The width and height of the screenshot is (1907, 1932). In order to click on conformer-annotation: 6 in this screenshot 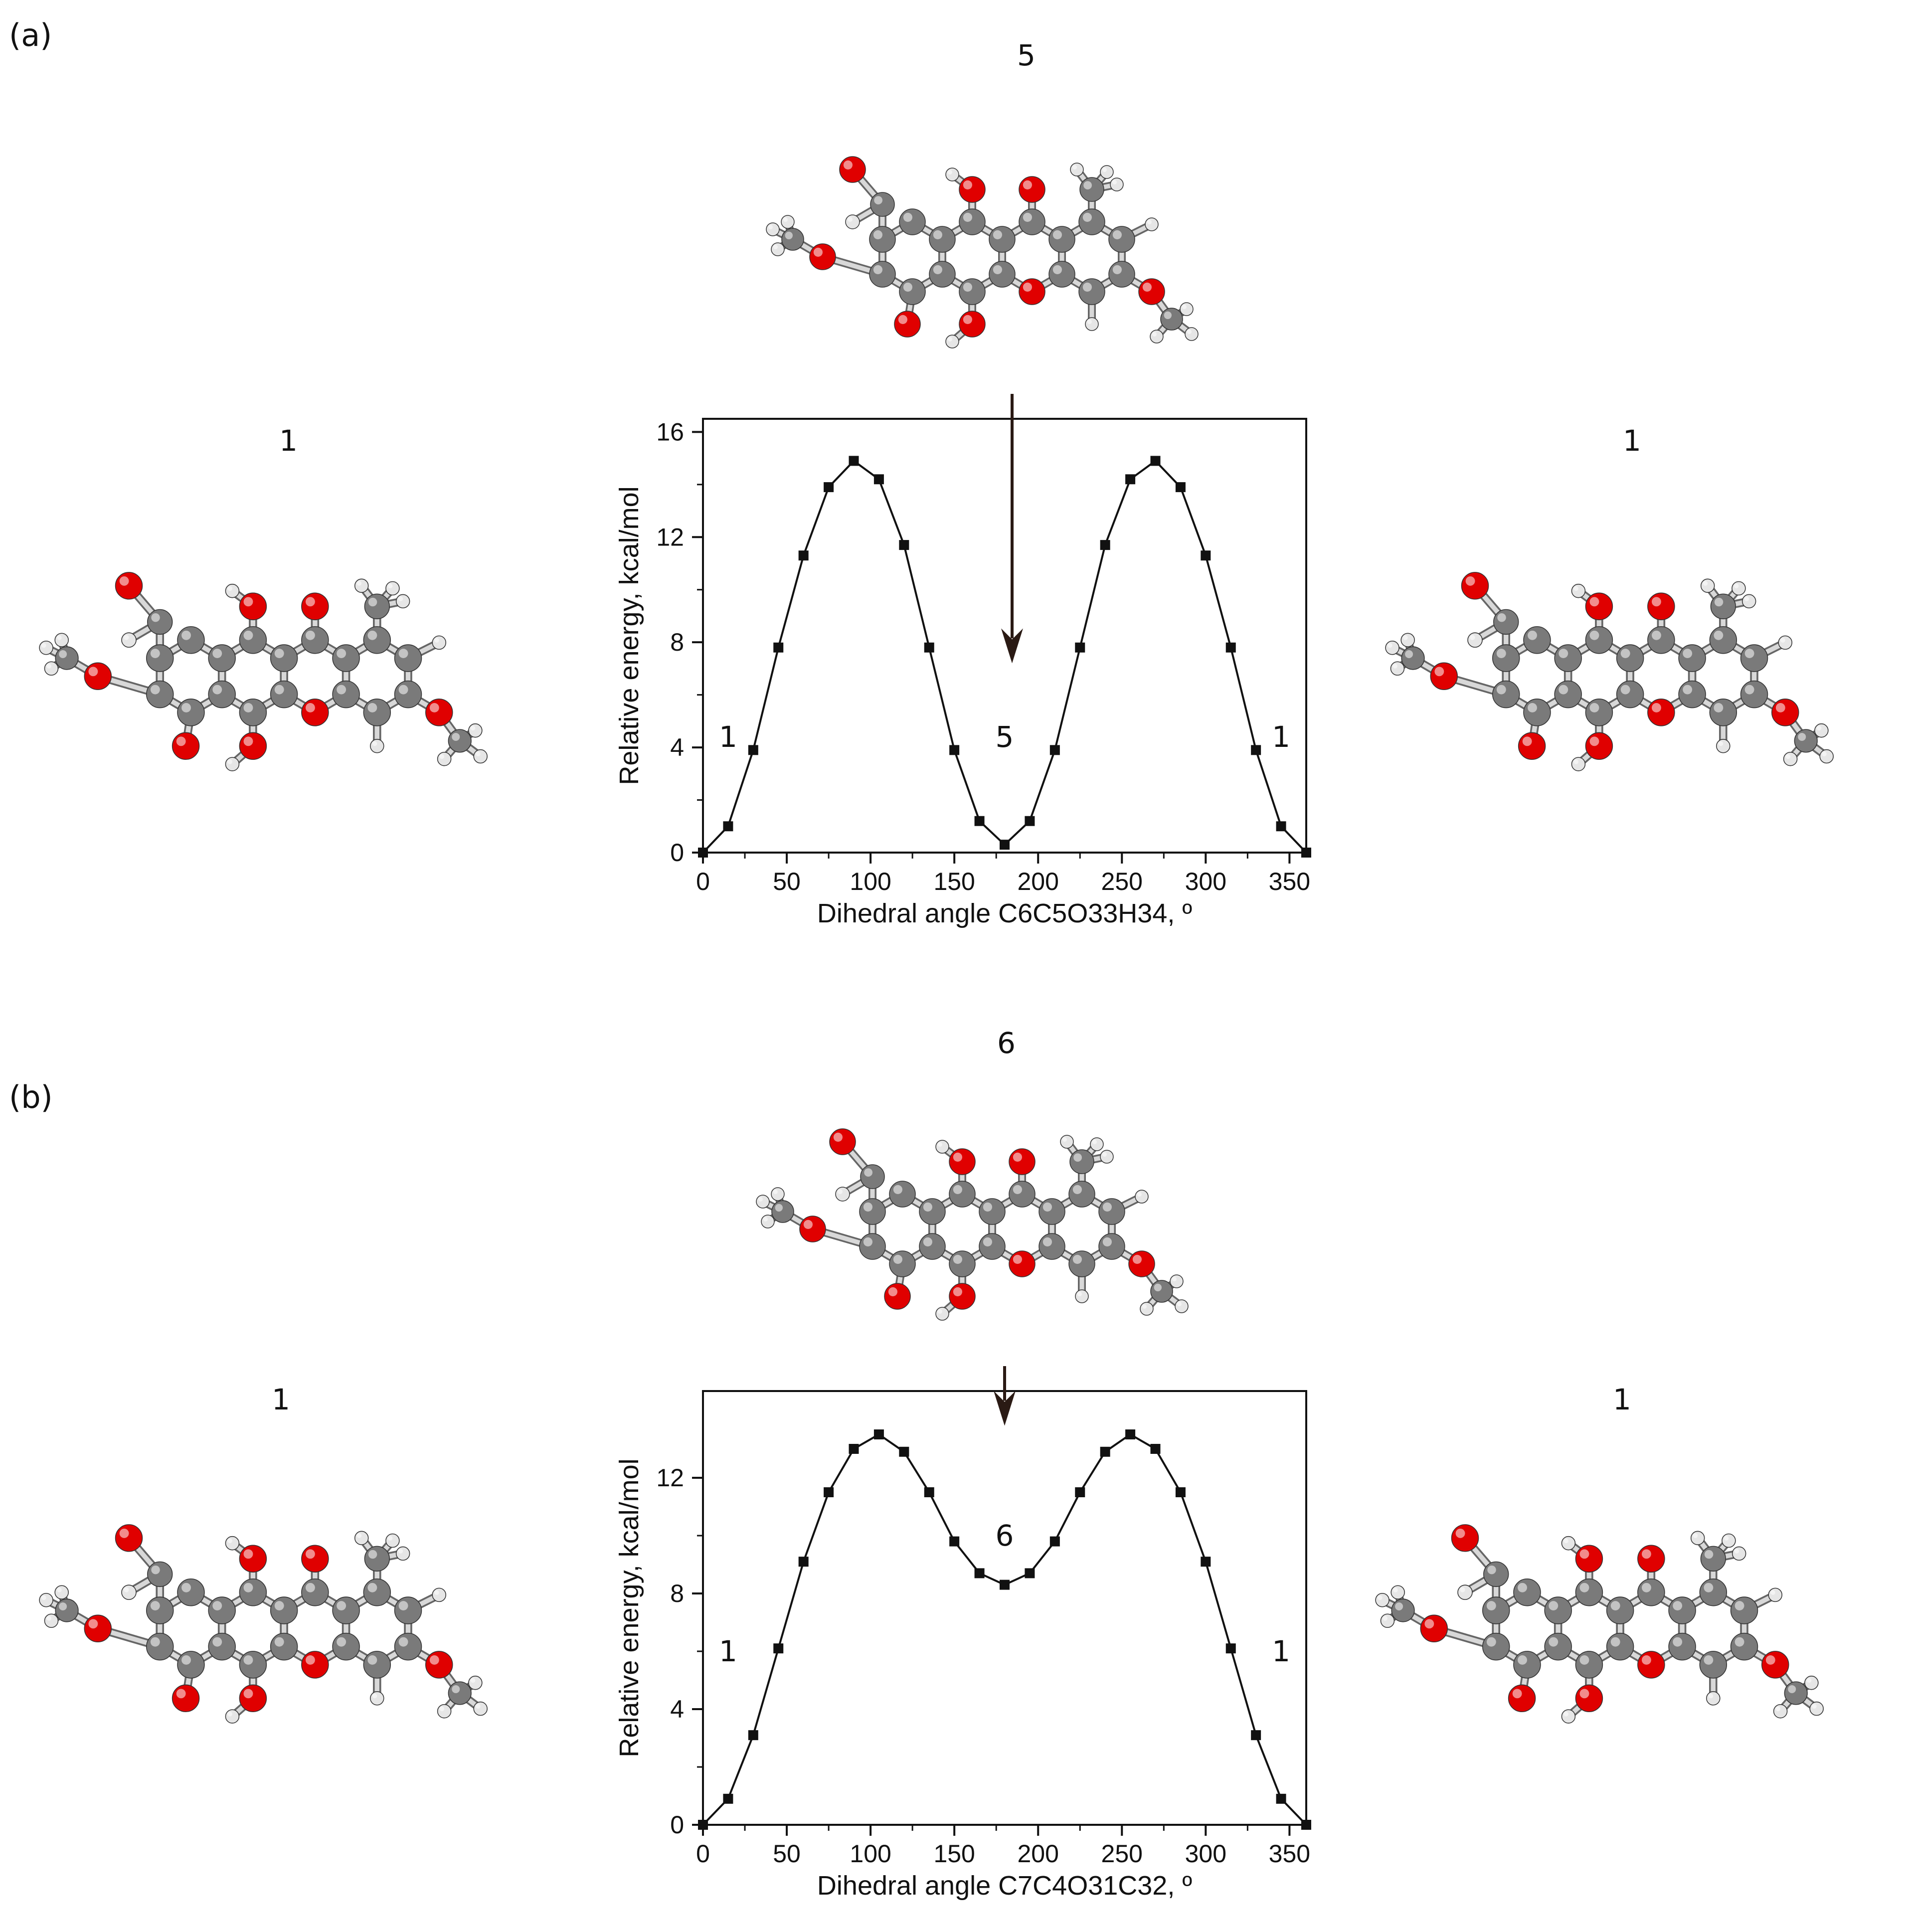, I will do `click(1005, 1536)`.